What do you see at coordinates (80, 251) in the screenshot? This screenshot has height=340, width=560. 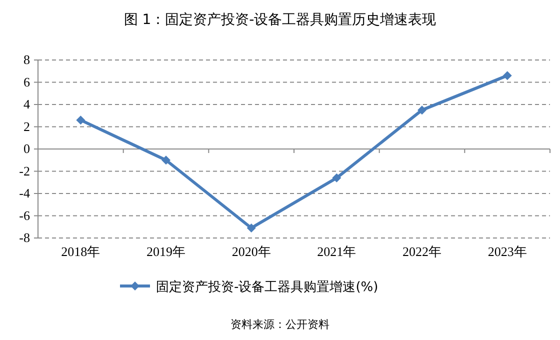 I see `x-tick-label: 2018年` at bounding box center [80, 251].